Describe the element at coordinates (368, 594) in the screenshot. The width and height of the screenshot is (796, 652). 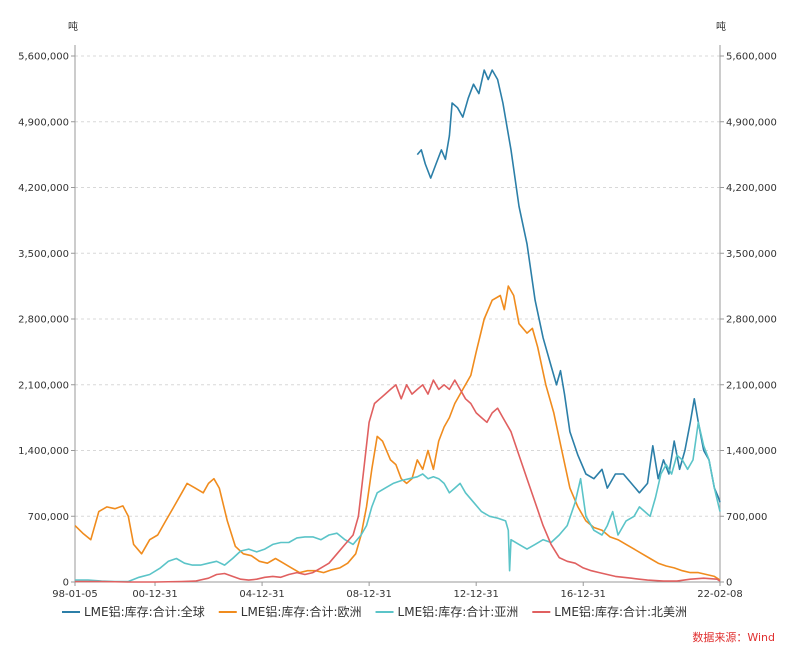
I see `x-tick-label: 08-12-31` at that location.